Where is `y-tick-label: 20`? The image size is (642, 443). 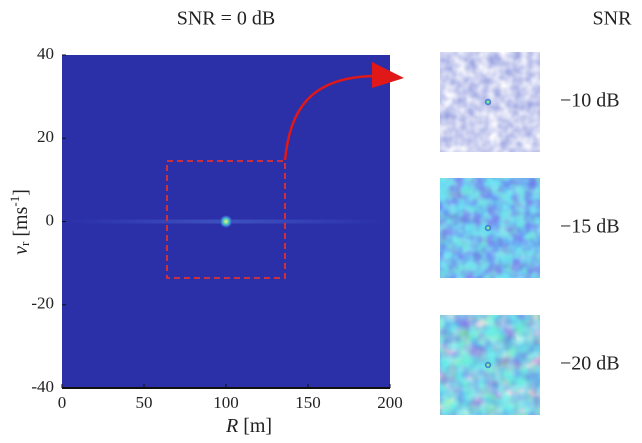
y-tick-label: 20 is located at coordinates (45, 136).